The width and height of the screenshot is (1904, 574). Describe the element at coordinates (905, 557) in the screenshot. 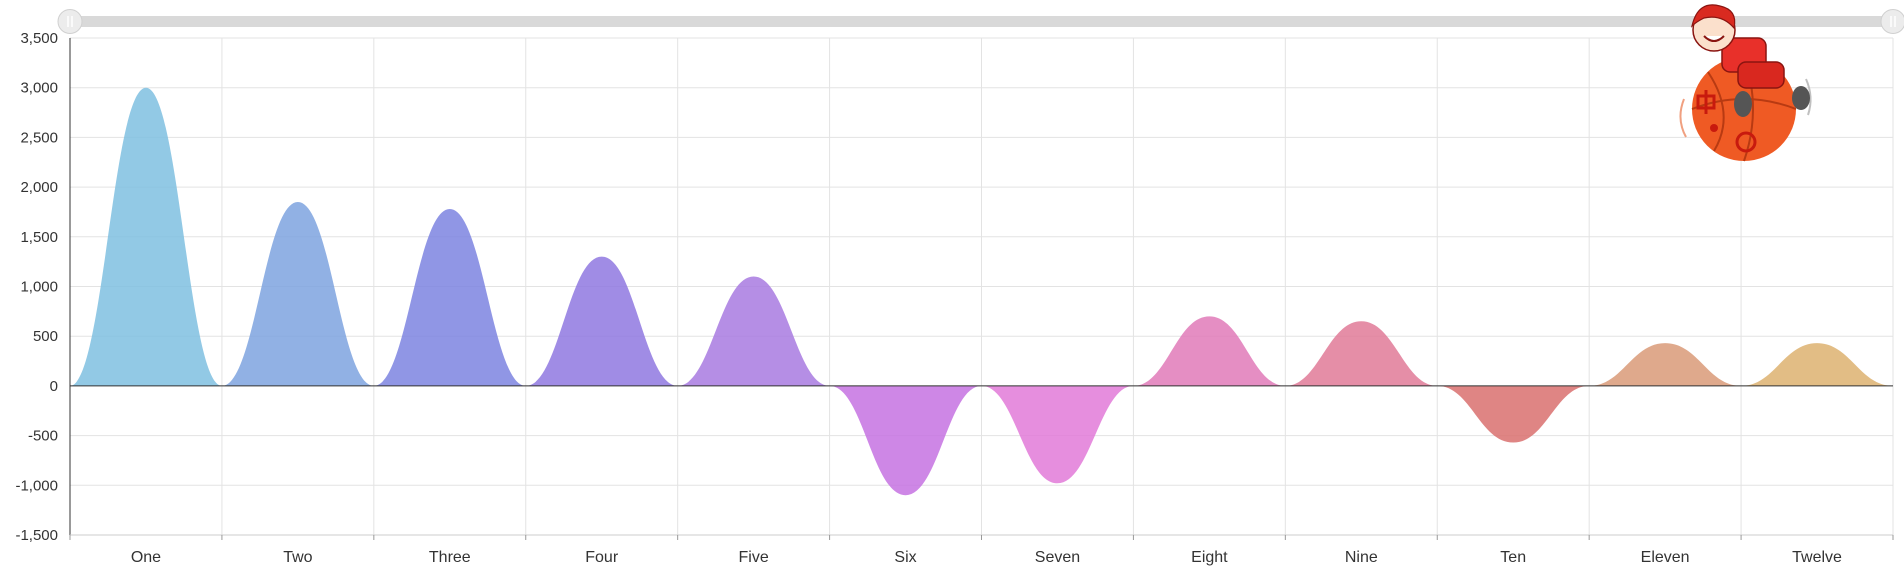

I see `x-category-label: Six` at that location.